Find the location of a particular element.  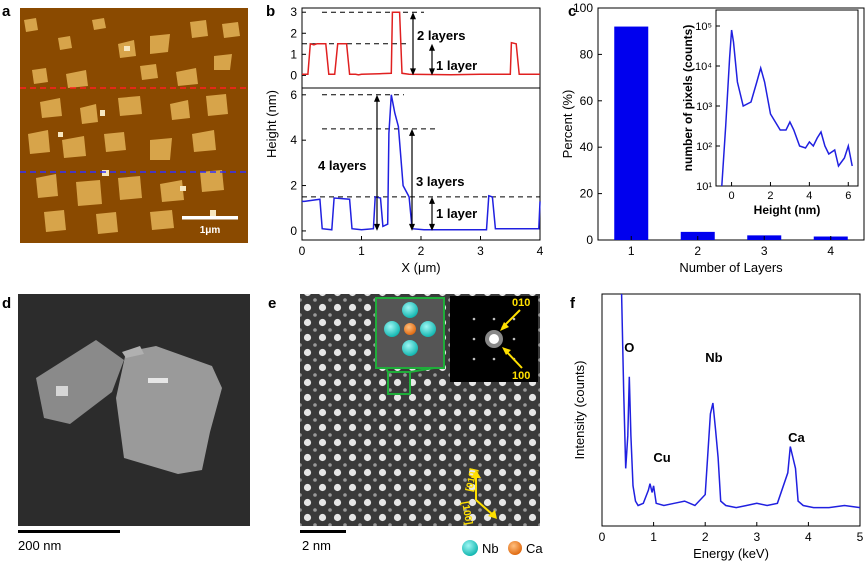

arrow-3-layers-head-bottom is located at coordinates (412, 227).